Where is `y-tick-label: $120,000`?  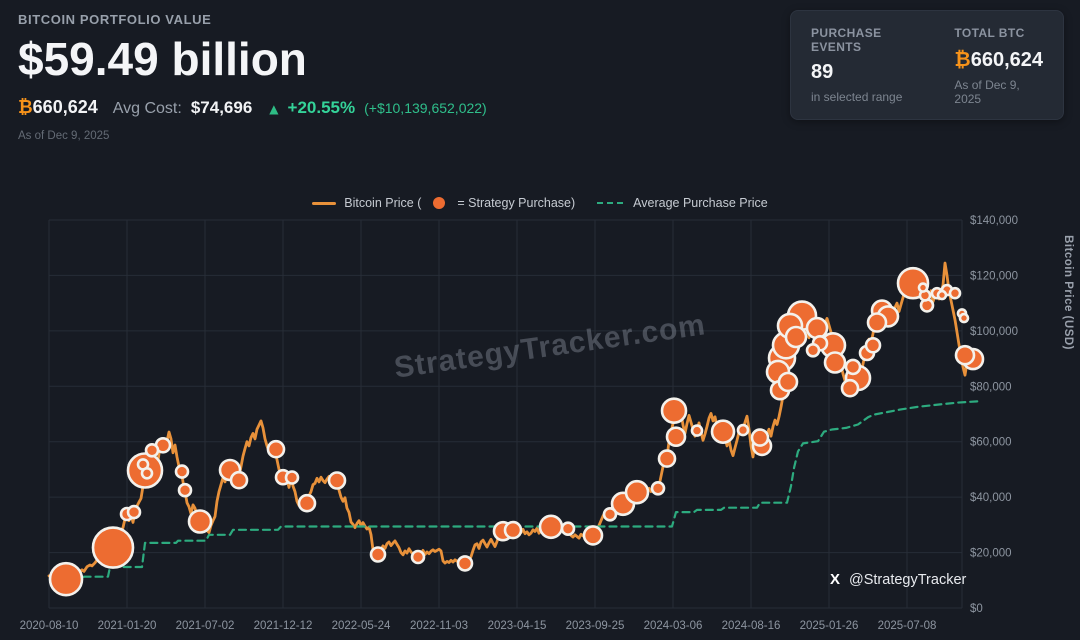 y-tick-label: $120,000 is located at coordinates (994, 276).